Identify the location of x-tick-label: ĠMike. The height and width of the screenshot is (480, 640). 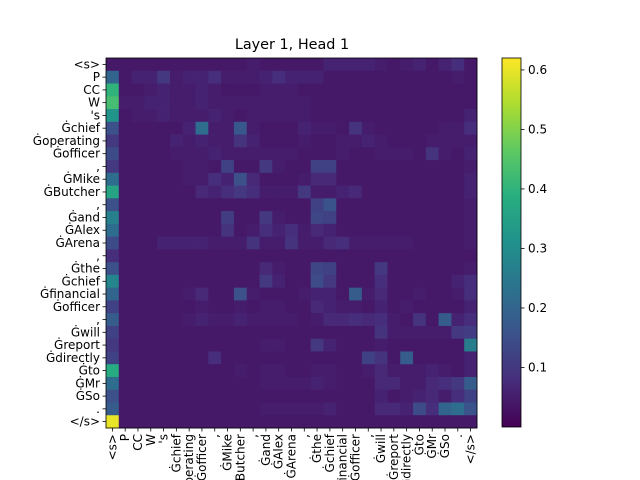
(227, 452).